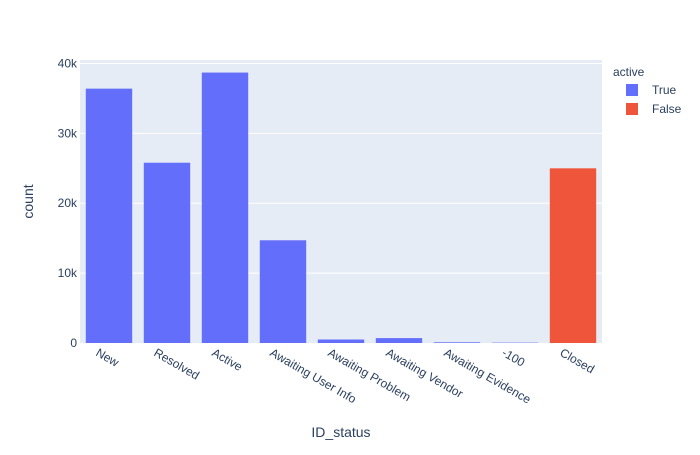 This screenshot has width=700, height=455. Describe the element at coordinates (177, 363) in the screenshot. I see `x-tick-label: Resolved` at that location.